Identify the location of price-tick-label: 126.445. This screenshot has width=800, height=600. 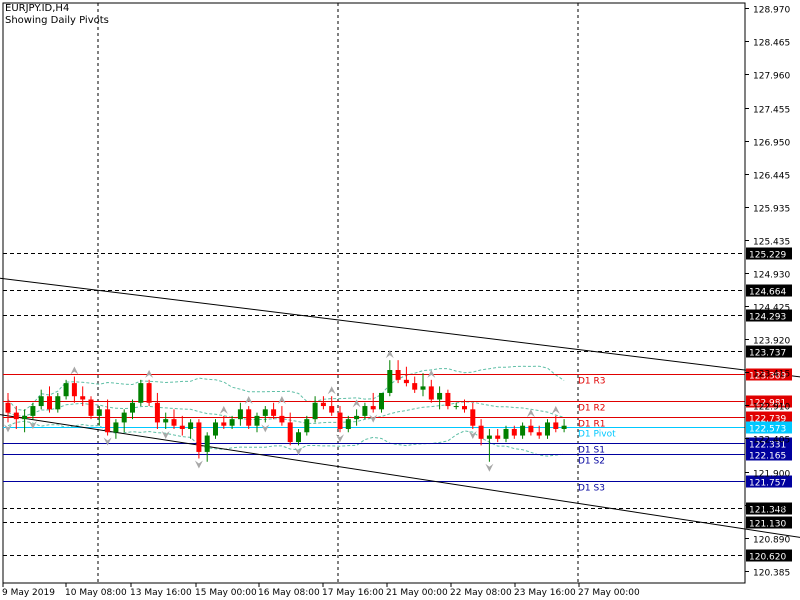
(771, 177).